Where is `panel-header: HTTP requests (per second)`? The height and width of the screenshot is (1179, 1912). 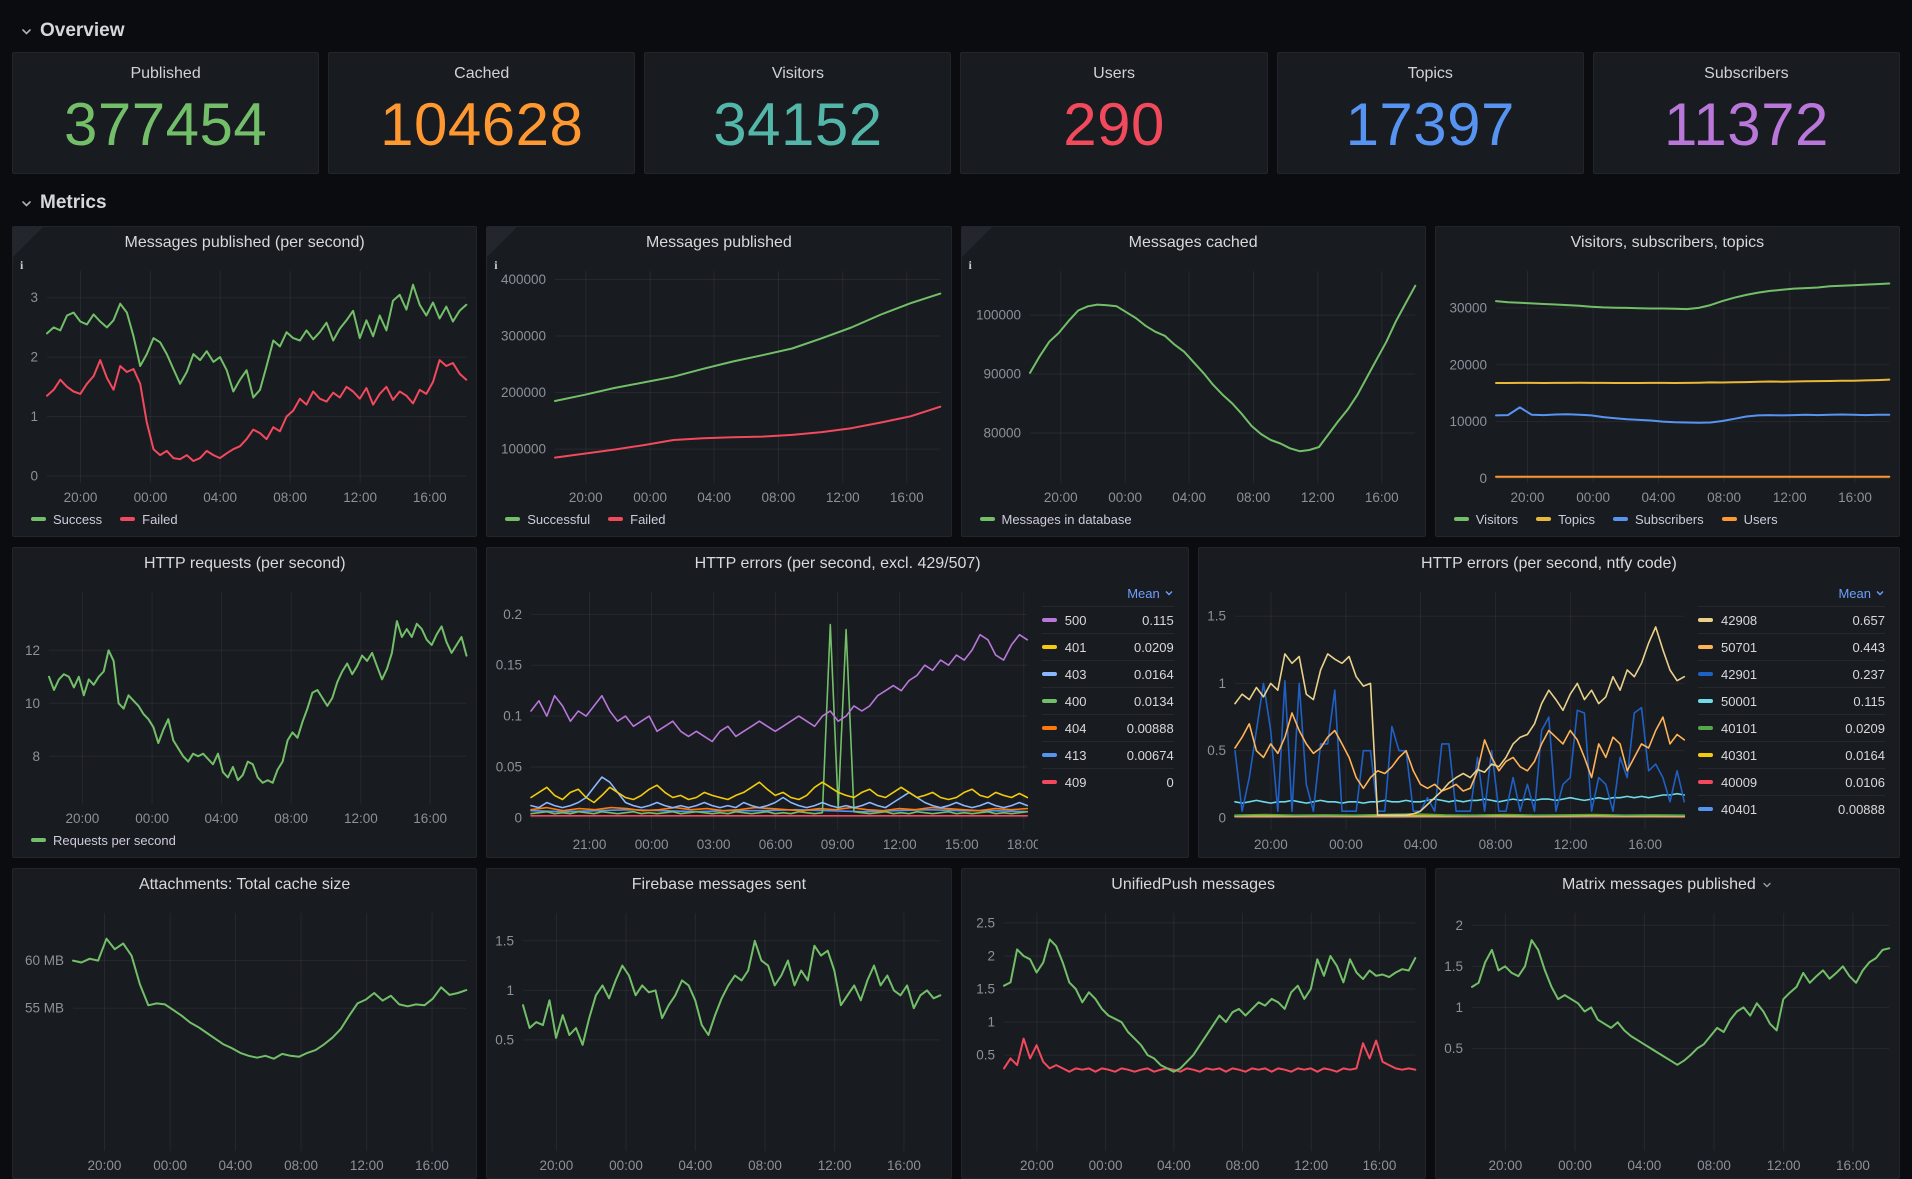
panel-header: HTTP requests (per second) is located at coordinates (244, 564).